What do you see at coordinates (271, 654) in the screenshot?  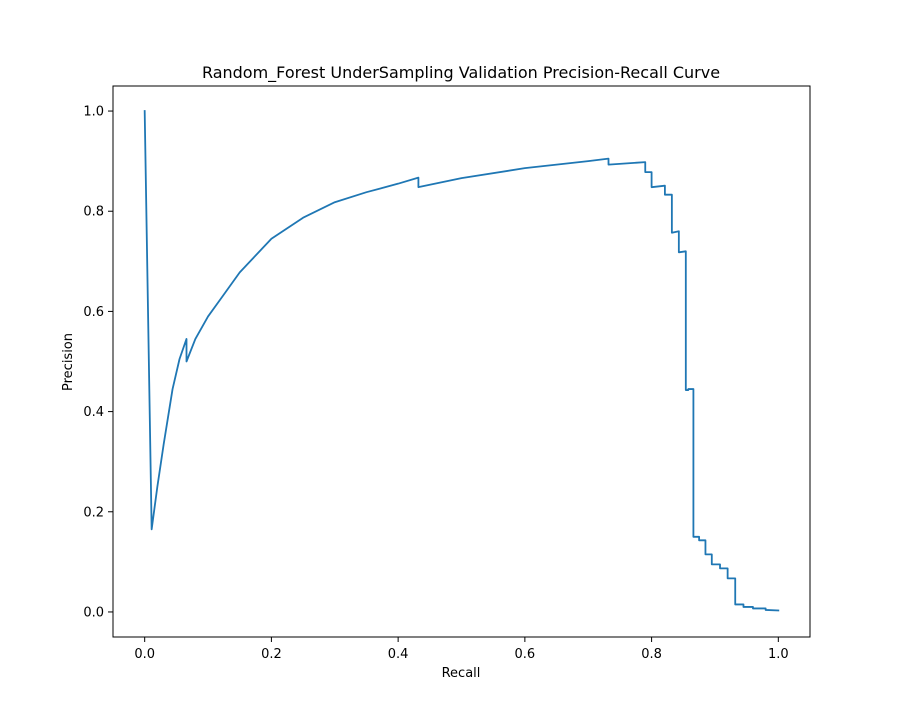 I see `x-tick-label: 0.2` at bounding box center [271, 654].